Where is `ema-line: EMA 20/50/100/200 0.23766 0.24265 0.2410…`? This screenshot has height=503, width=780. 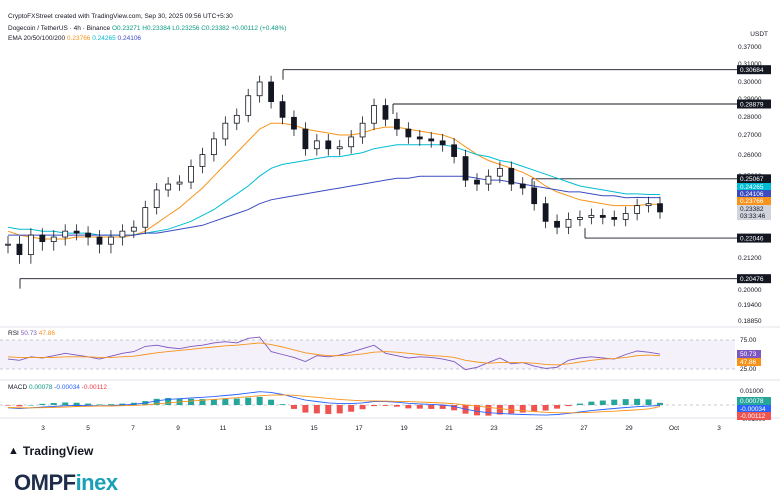 ema-line: EMA 20/50/100/200 0.23766 0.24265 0.2410… is located at coordinates (74, 38).